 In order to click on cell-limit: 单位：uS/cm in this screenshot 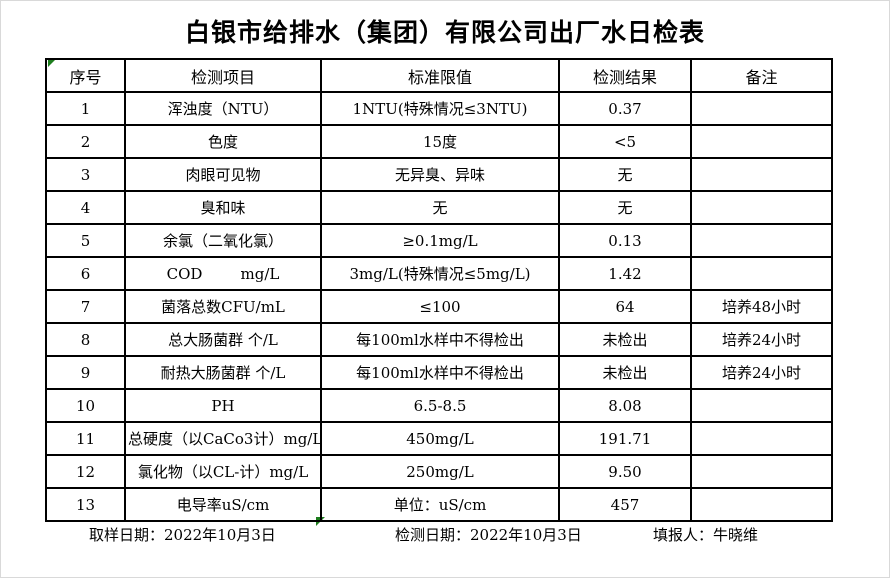, I will do `click(440, 504)`.